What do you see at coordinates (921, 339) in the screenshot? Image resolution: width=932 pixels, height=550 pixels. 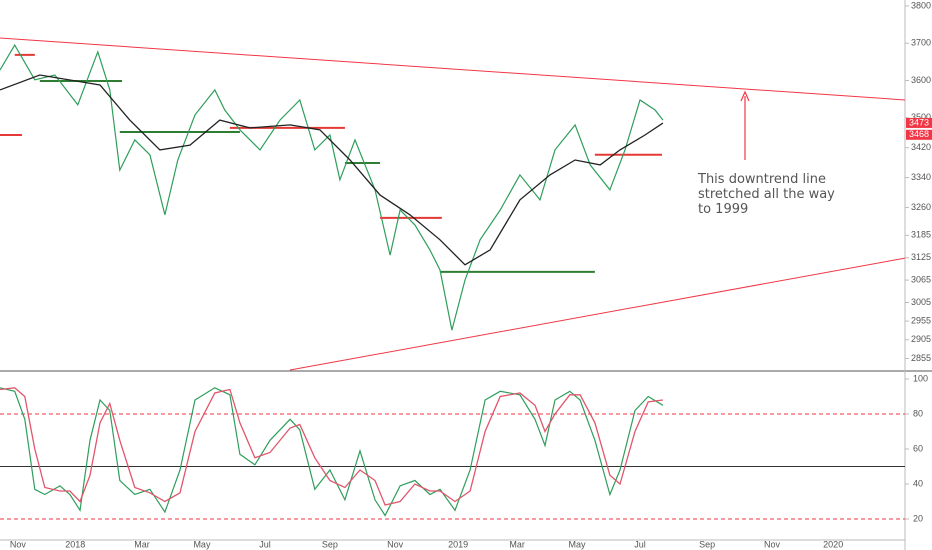 I see `y-tick-label: 2905` at bounding box center [921, 339].